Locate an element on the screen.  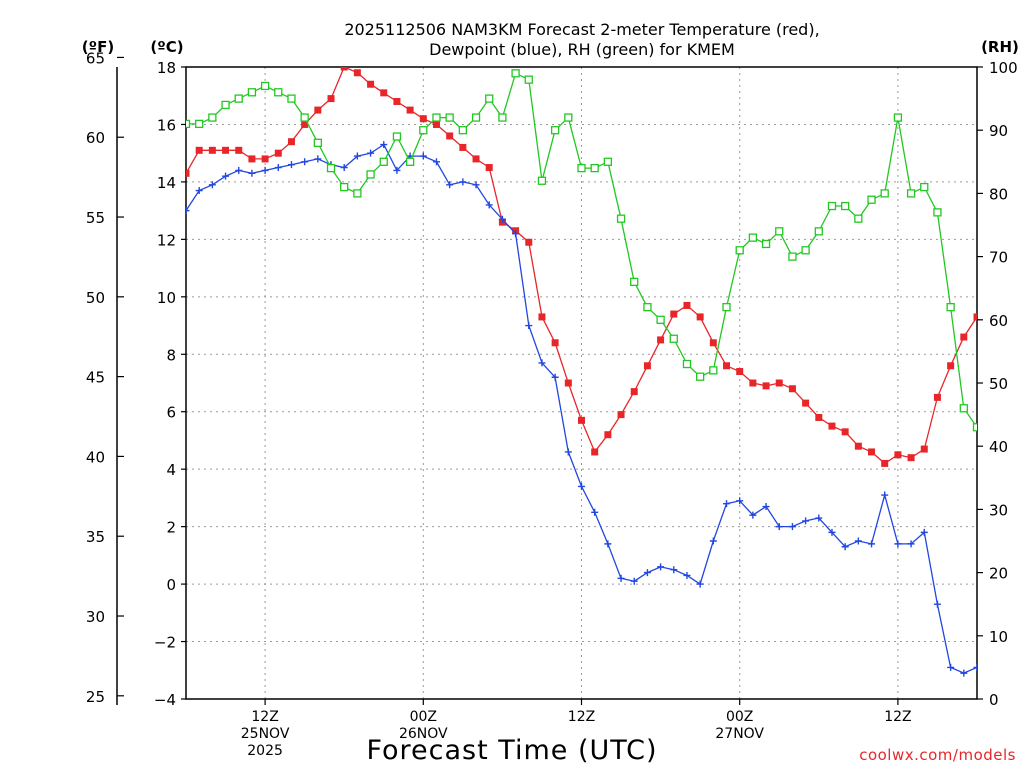
celsius-tick-label: 0 is located at coordinates (171, 585).